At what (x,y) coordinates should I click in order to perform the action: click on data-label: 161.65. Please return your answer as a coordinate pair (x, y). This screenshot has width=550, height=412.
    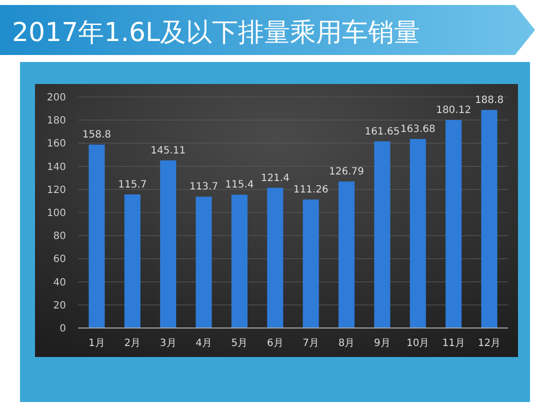
    Looking at the image, I should click on (382, 132).